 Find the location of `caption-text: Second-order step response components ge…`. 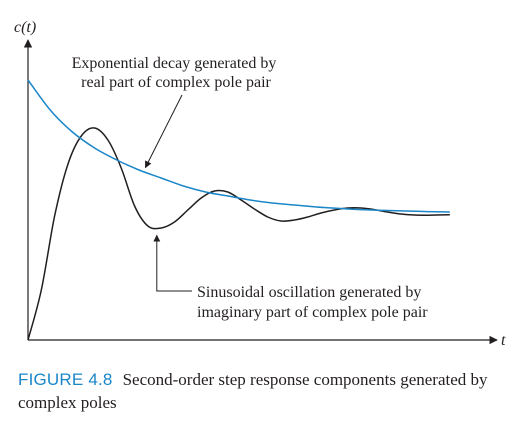

caption-text: Second-order step response components ge… is located at coordinates (253, 391).